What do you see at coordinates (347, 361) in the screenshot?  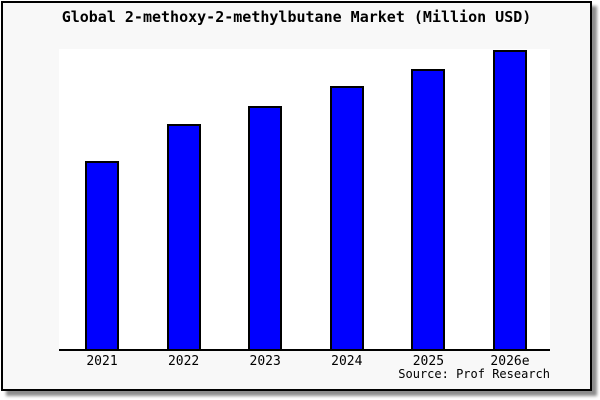 I see `x-tick-label-2024: 2024` at bounding box center [347, 361].